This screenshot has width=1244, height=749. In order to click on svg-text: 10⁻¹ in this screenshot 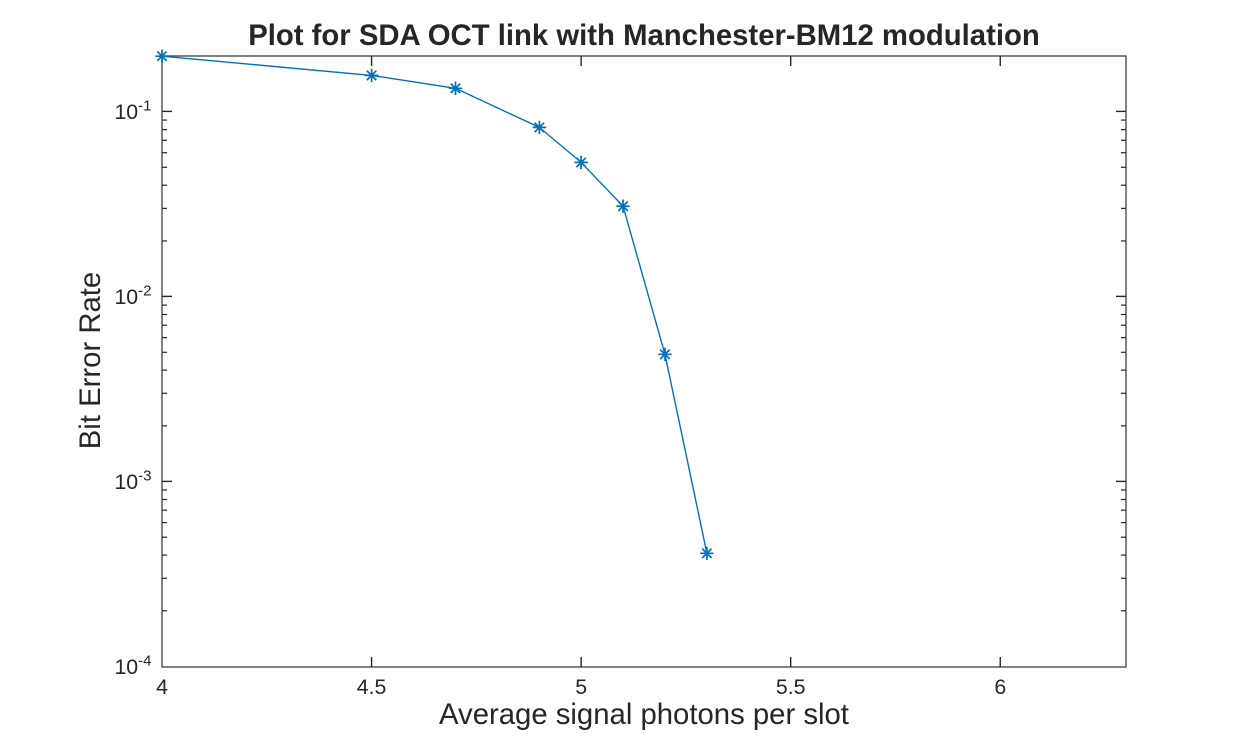, I will do `click(132, 111)`.